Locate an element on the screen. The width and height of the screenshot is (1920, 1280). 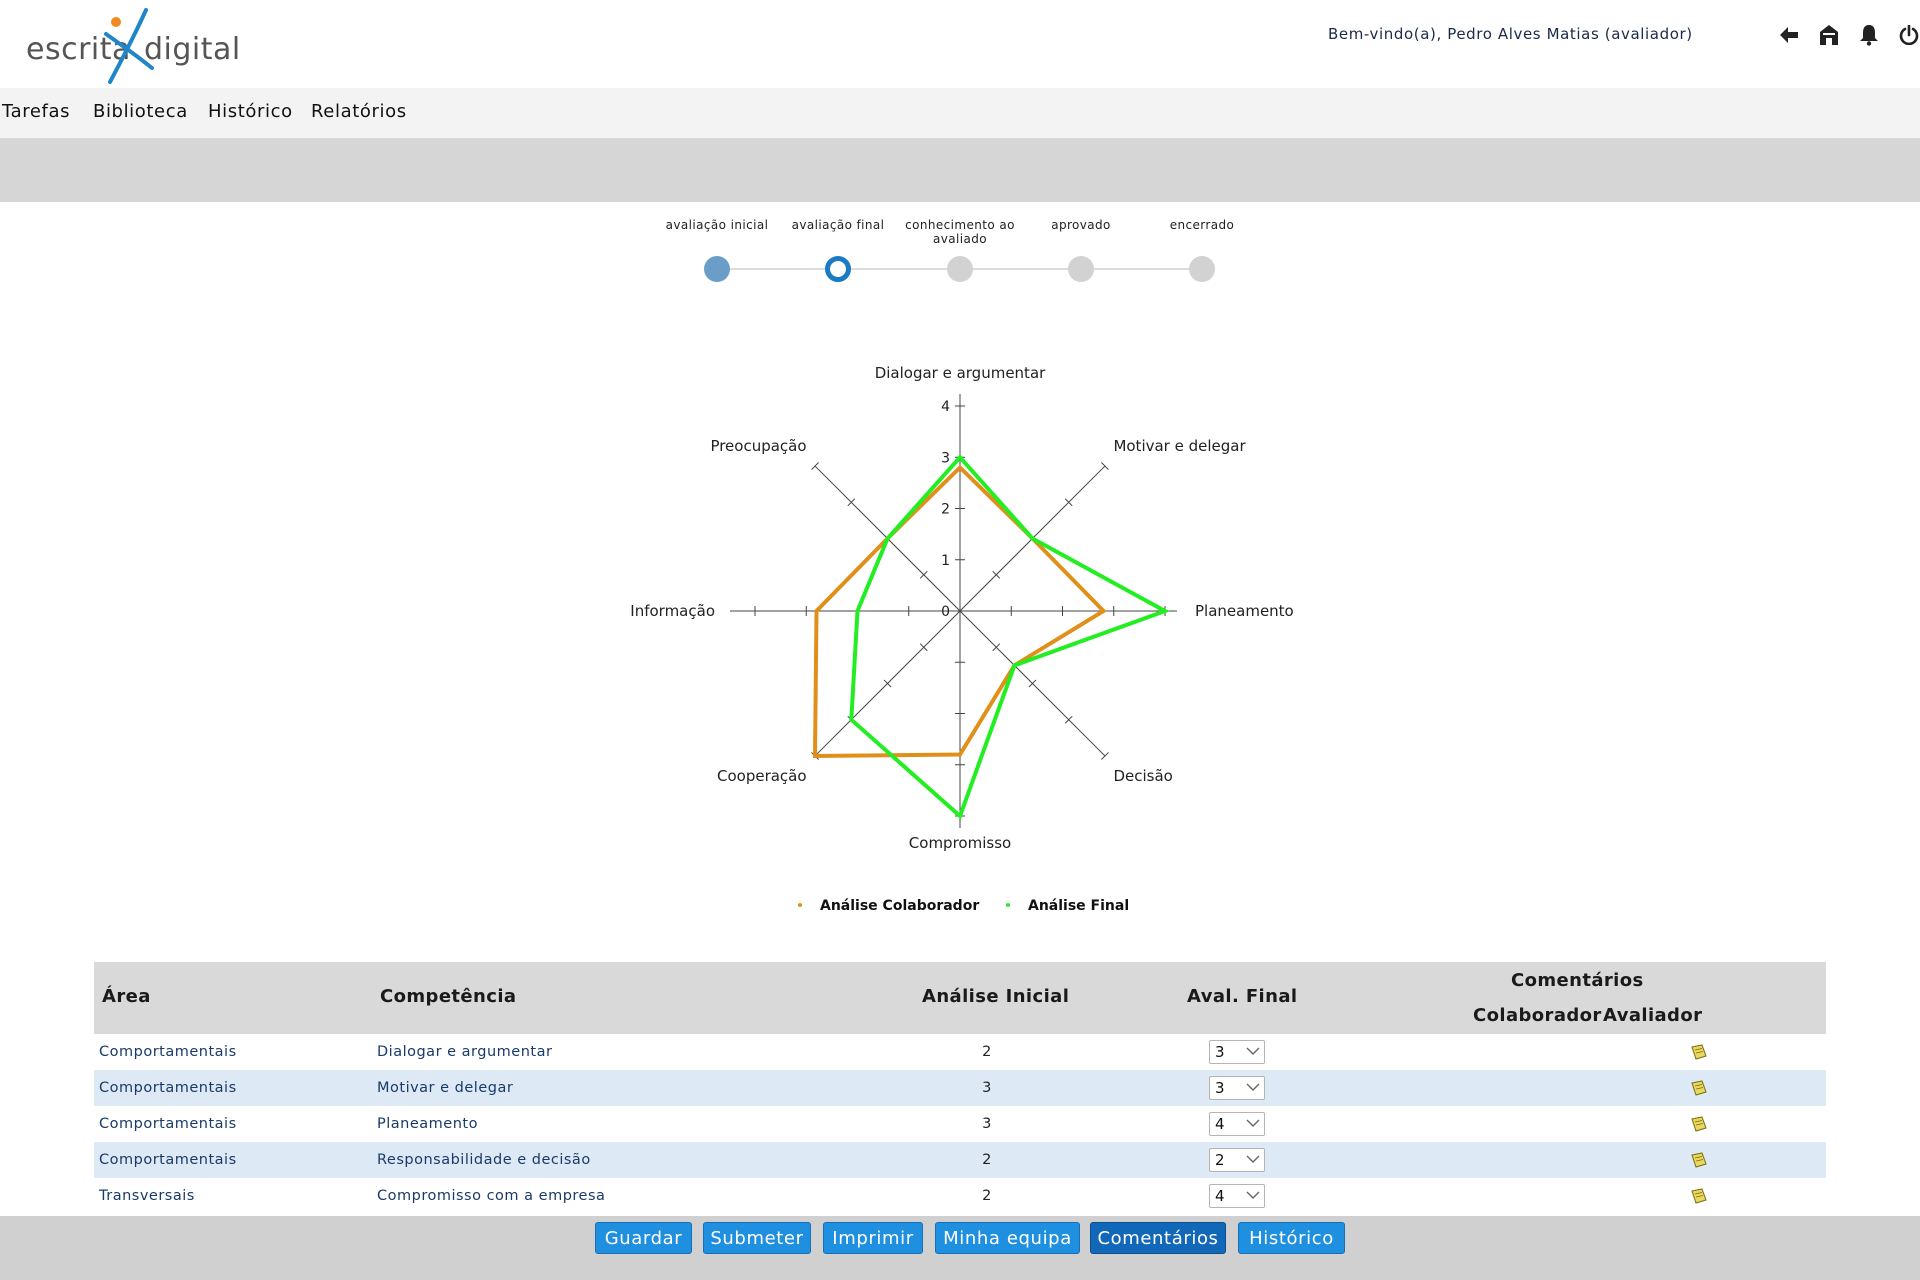
radar-axis-label: Dialogar e argumentar is located at coordinates (960, 373).